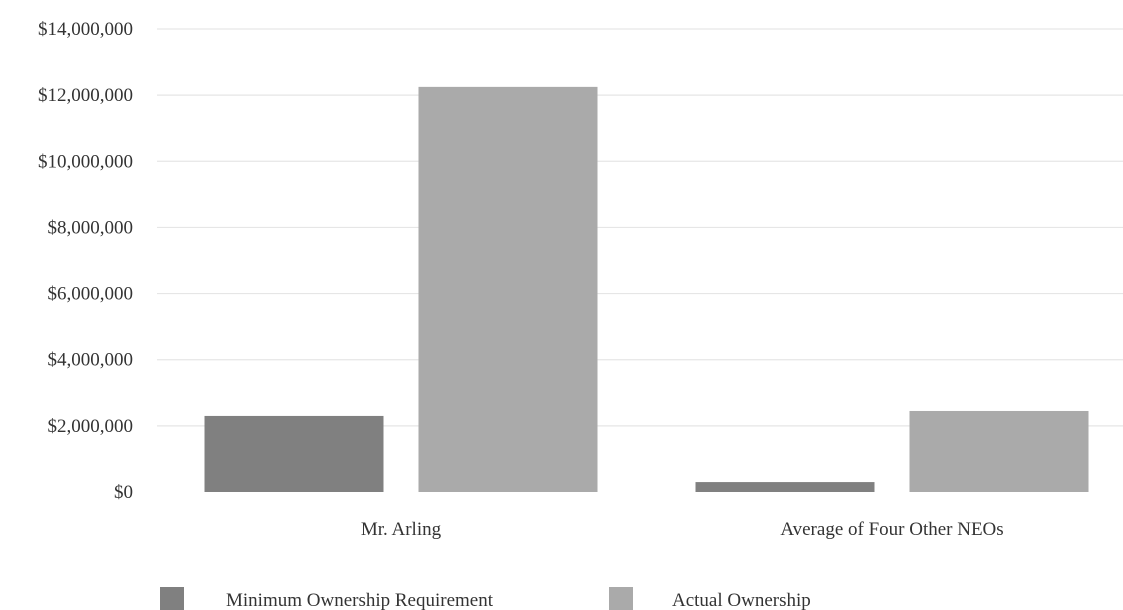 This screenshot has width=1123, height=610. Describe the element at coordinates (741, 600) in the screenshot. I see `legend-label: Actual Ownership` at that location.